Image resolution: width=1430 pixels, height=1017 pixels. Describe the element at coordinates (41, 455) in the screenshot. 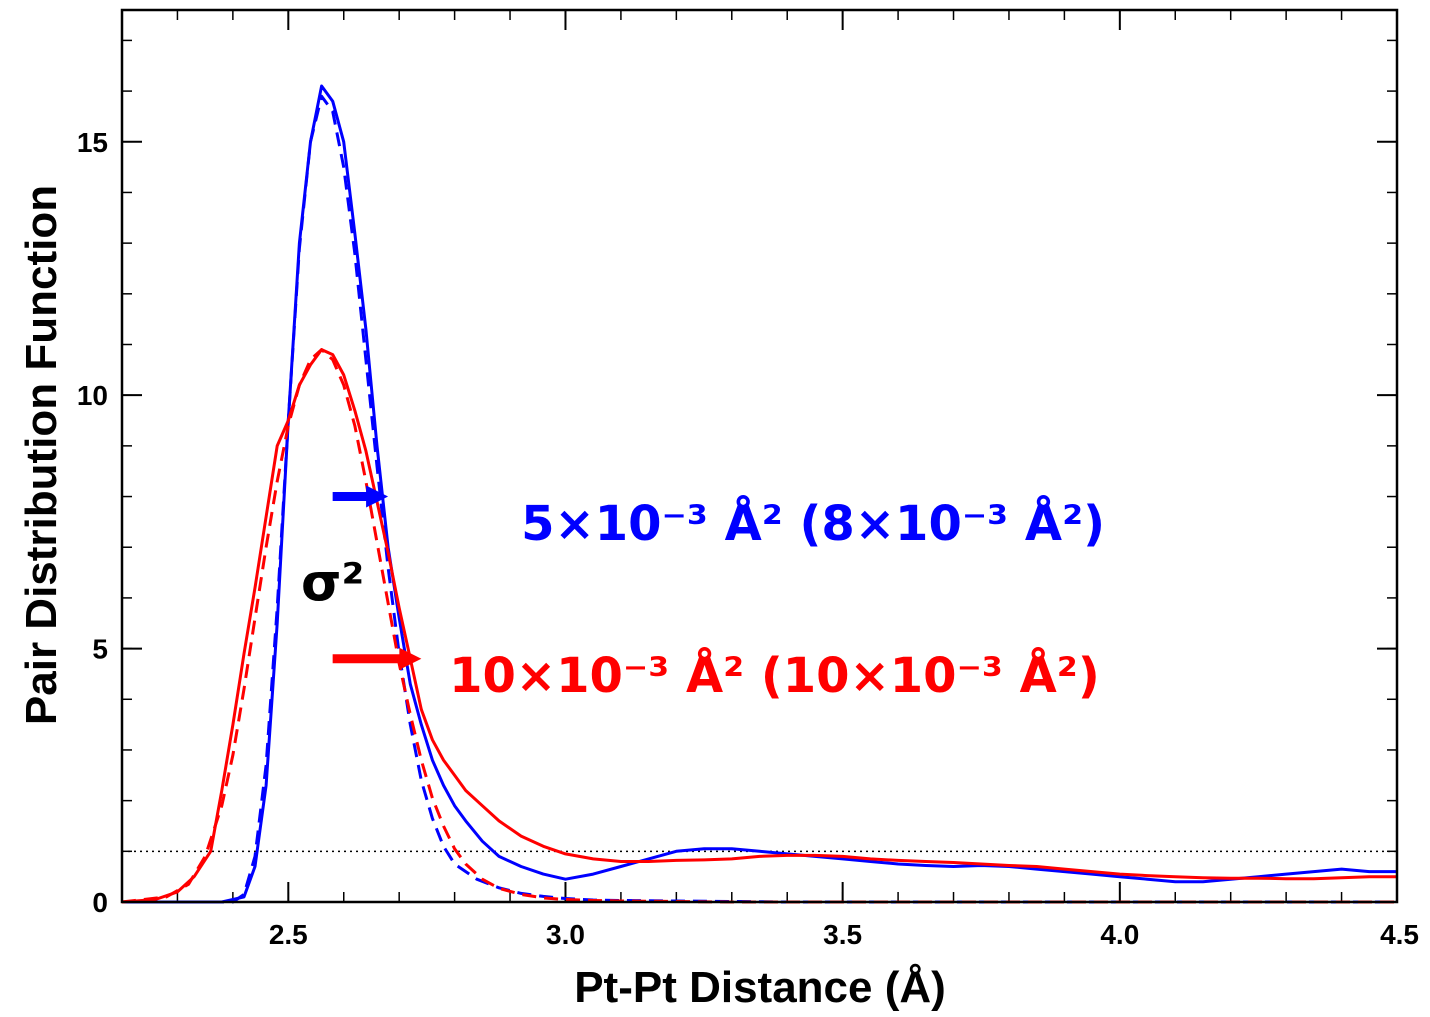

I see `y-axis-title: Pair Distribution Function` at that location.